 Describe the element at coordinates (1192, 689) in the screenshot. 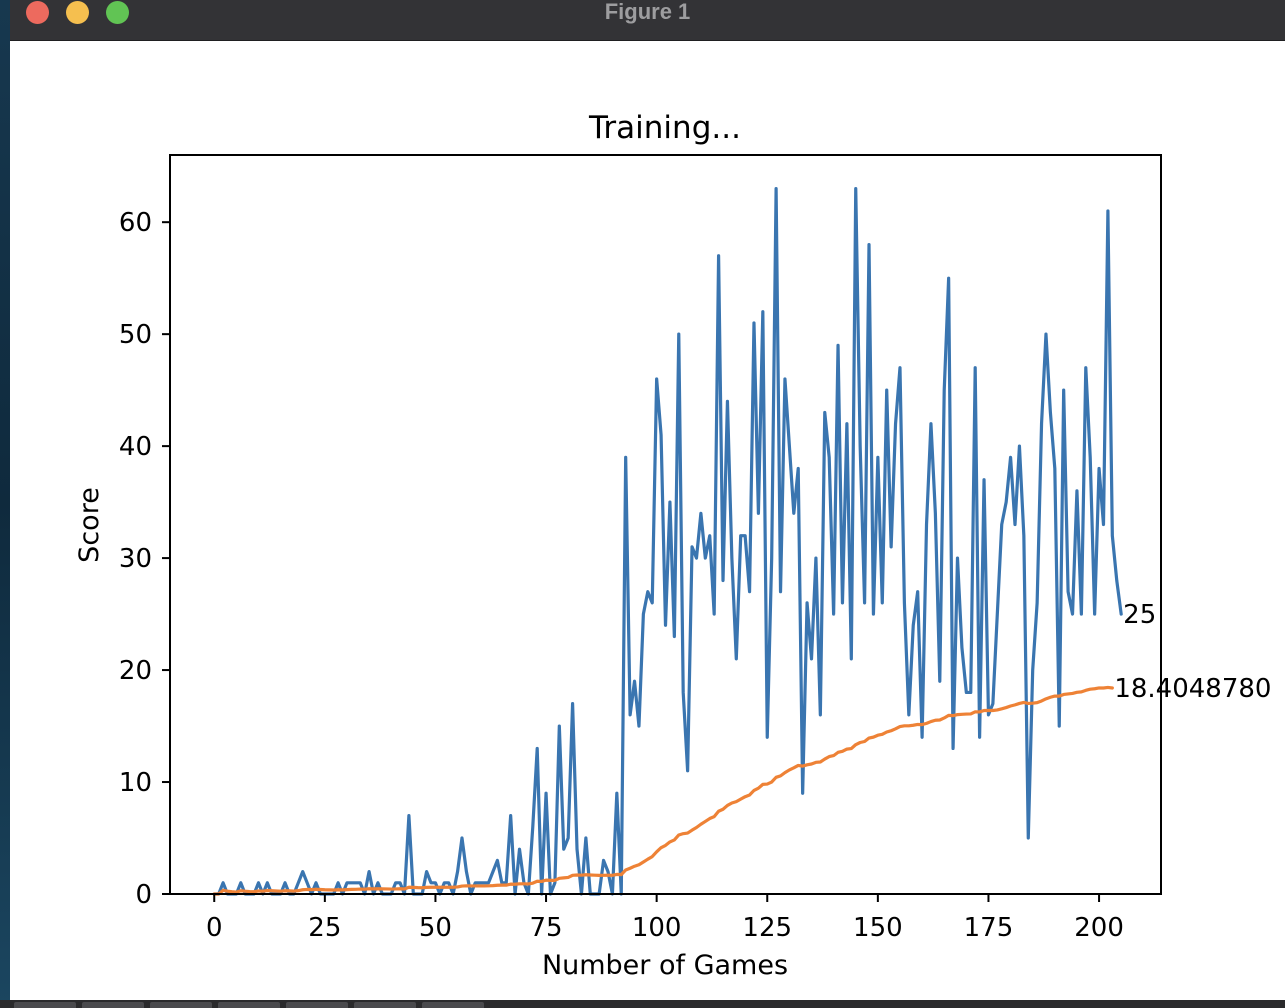

I see `series-1-end-label: 18.4048780` at that location.